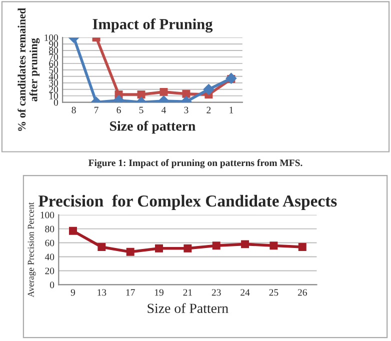  I want to click on x-tick-label: 5, so click(141, 110).